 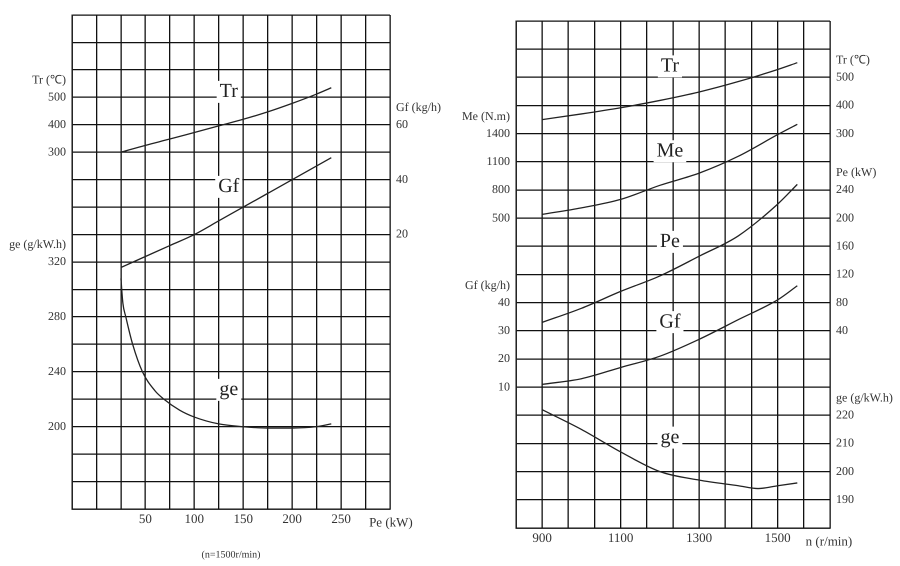 What do you see at coordinates (231, 555) in the screenshot?
I see `text: (n=1500r/min)` at bounding box center [231, 555].